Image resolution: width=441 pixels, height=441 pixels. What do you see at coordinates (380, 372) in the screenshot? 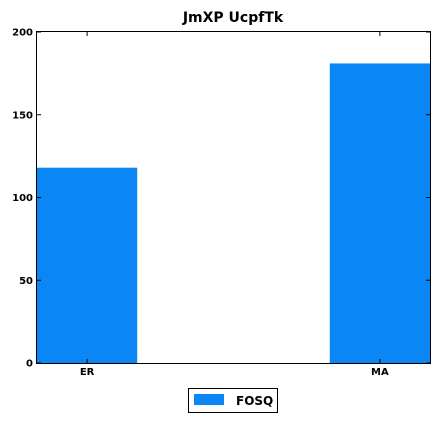
I see `x-tick-label-ma: MA` at bounding box center [380, 372].